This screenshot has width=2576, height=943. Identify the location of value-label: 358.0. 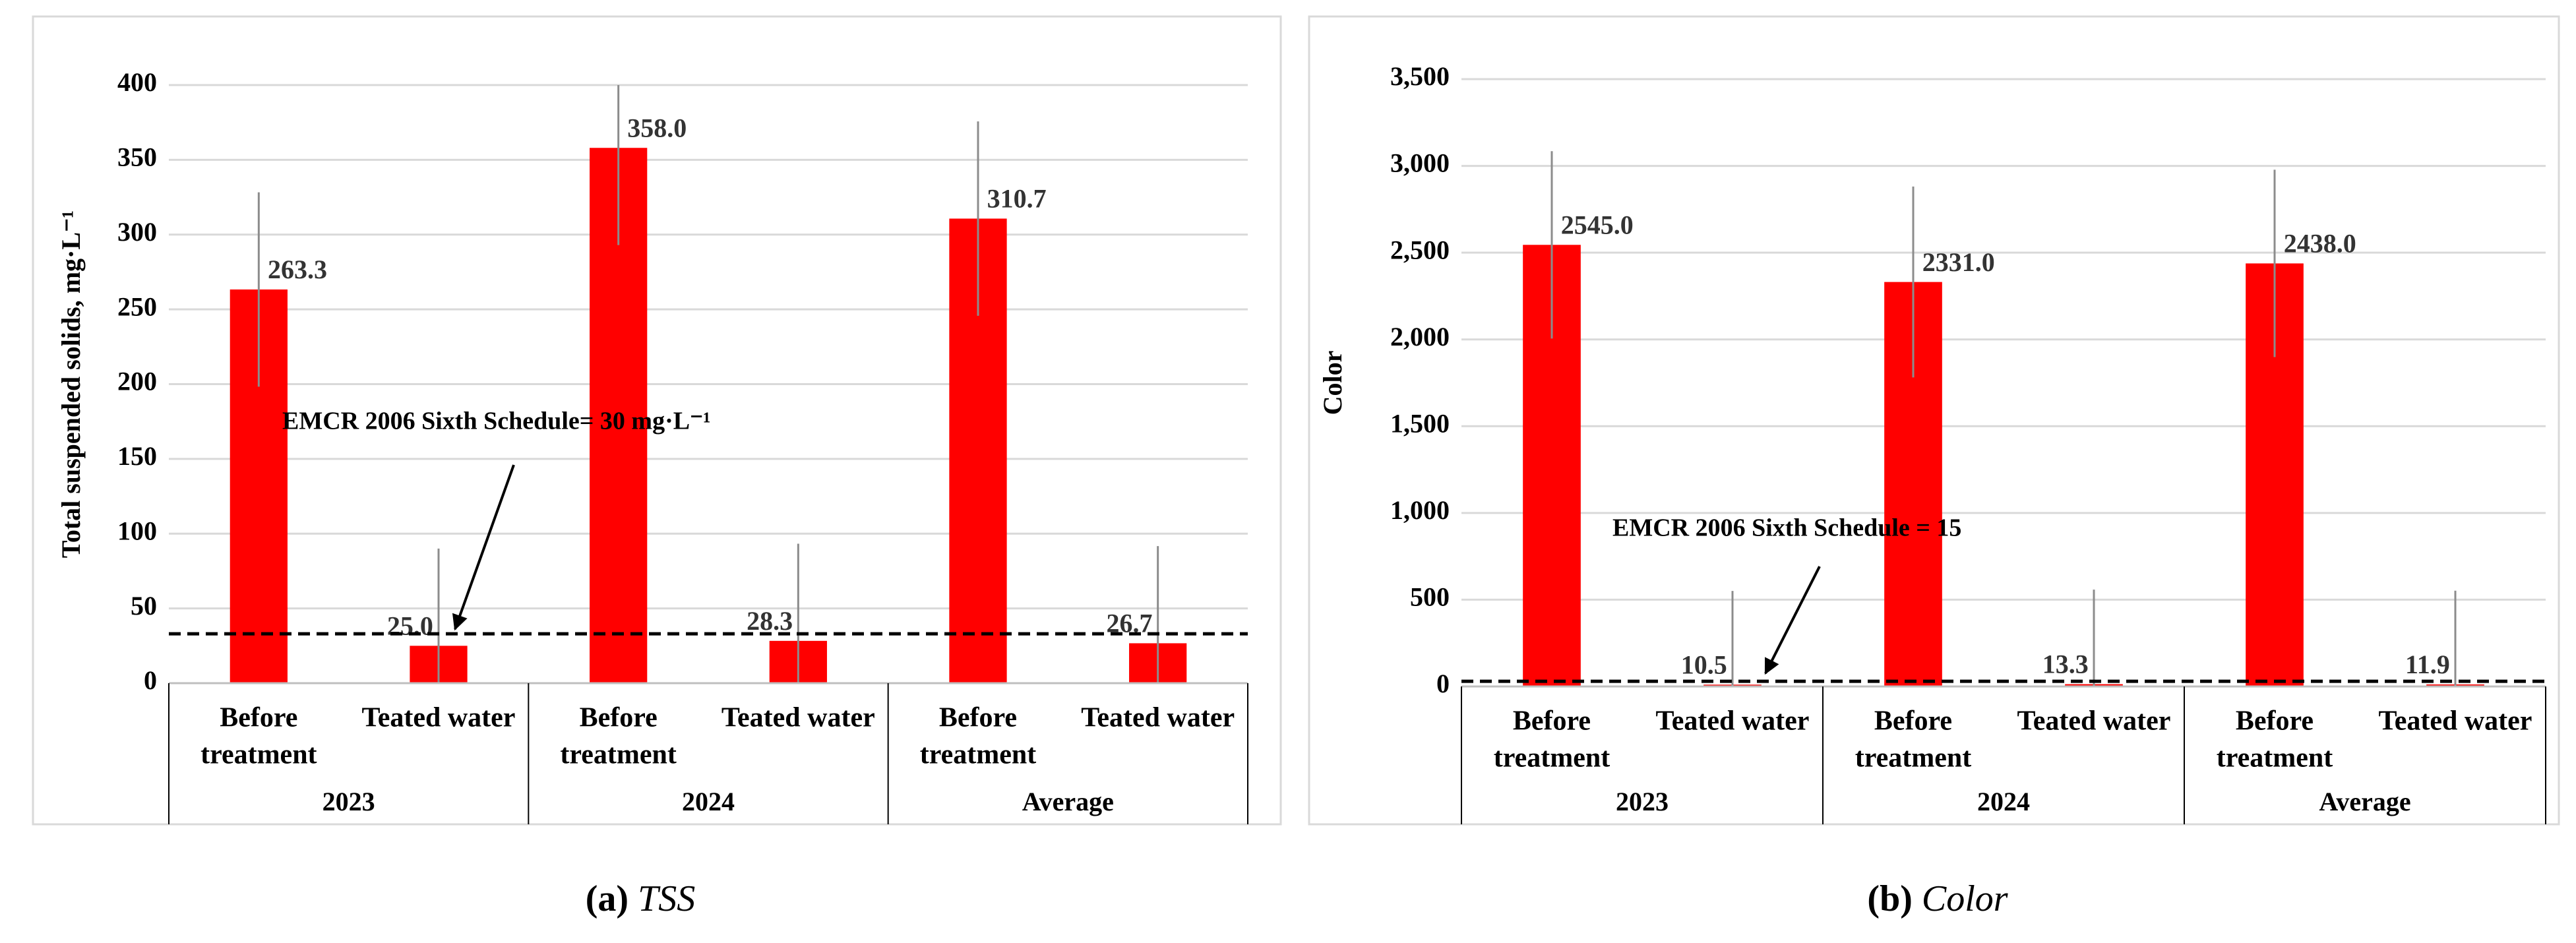
(657, 127).